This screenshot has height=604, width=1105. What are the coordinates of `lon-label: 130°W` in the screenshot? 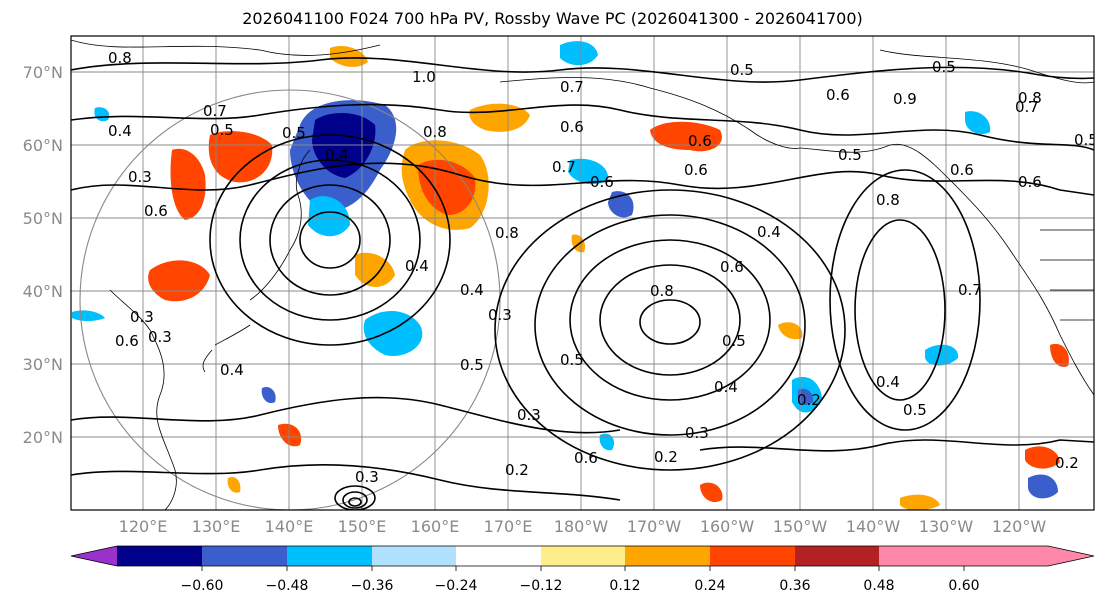 It's located at (946, 526).